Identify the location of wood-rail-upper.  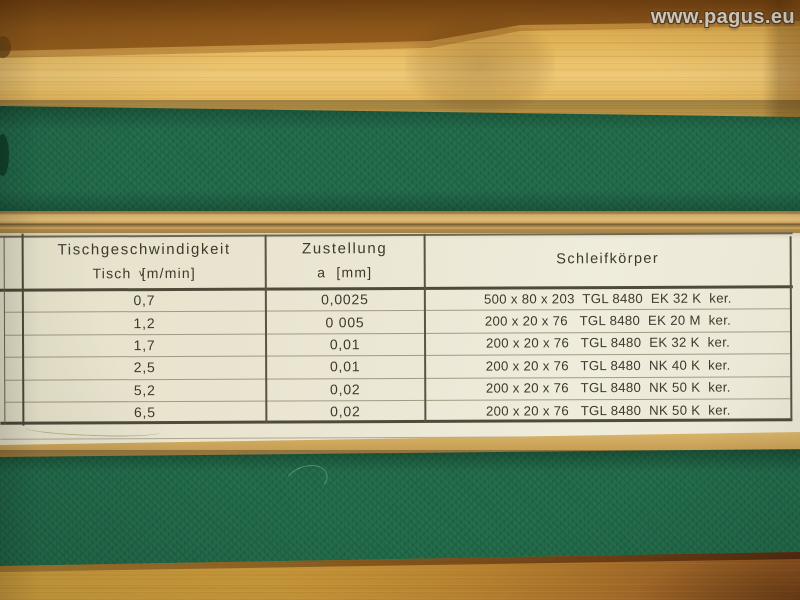
(400, 222).